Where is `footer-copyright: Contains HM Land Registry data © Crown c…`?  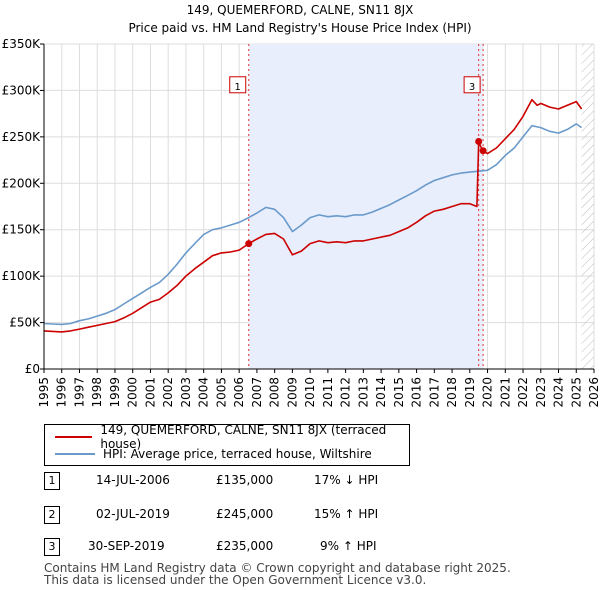
footer-copyright: Contains HM Land Registry data © Crown c… is located at coordinates (277, 568).